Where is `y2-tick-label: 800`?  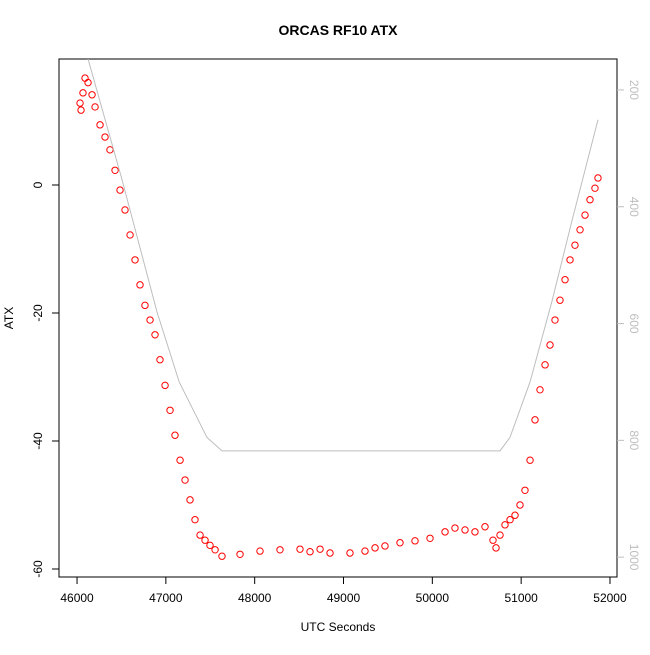 y2-tick-label: 800 is located at coordinates (634, 440).